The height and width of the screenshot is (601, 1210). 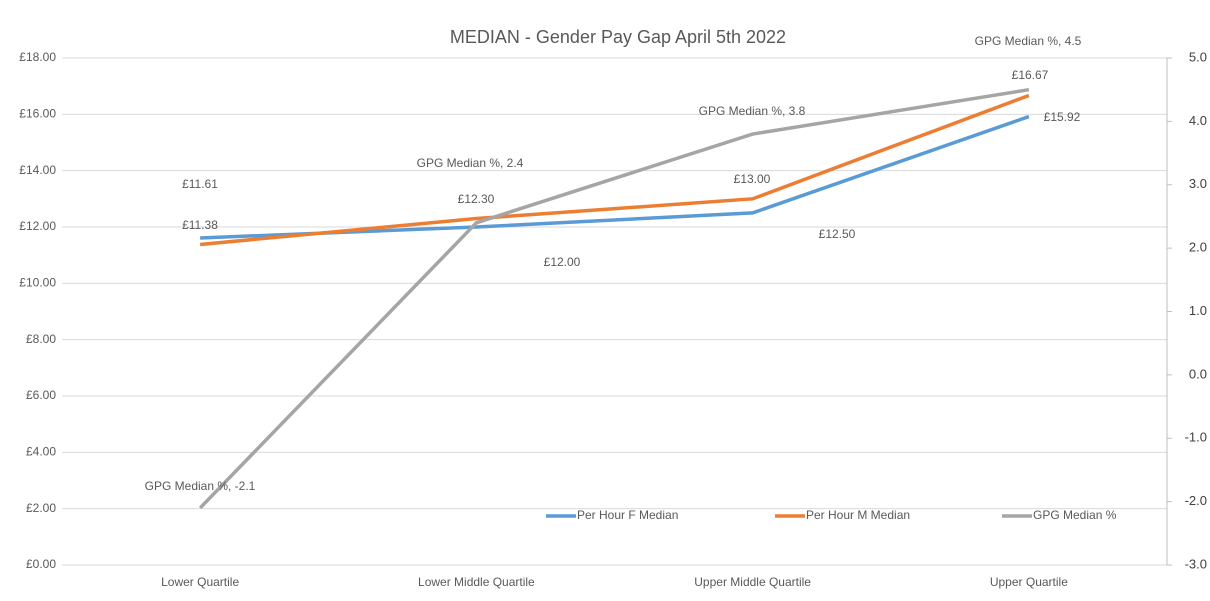 What do you see at coordinates (41, 508) in the screenshot?
I see `y-tick-label: £2.00` at bounding box center [41, 508].